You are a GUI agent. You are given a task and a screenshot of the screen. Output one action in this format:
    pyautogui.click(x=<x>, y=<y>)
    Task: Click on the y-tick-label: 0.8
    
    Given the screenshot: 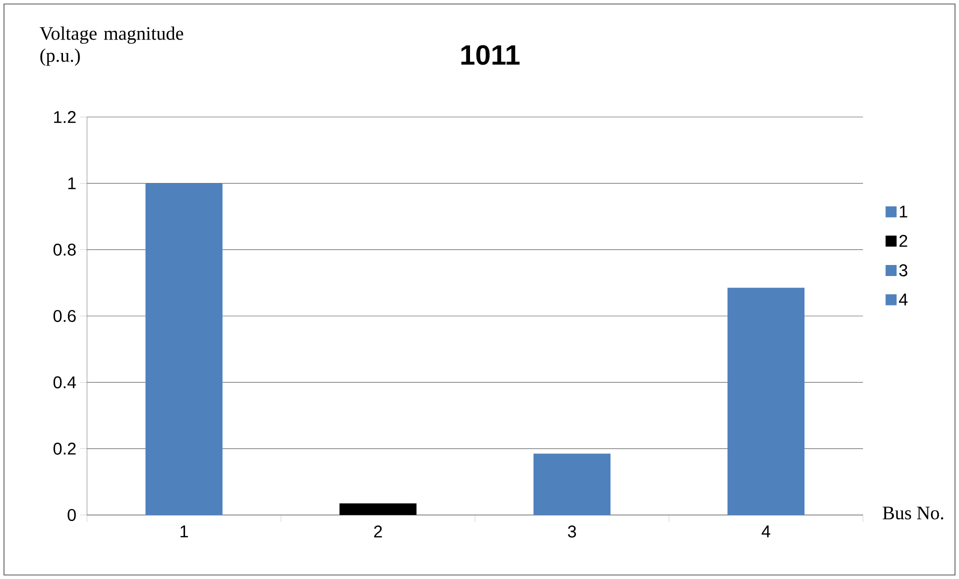 What is the action you would take?
    pyautogui.click(x=64, y=250)
    